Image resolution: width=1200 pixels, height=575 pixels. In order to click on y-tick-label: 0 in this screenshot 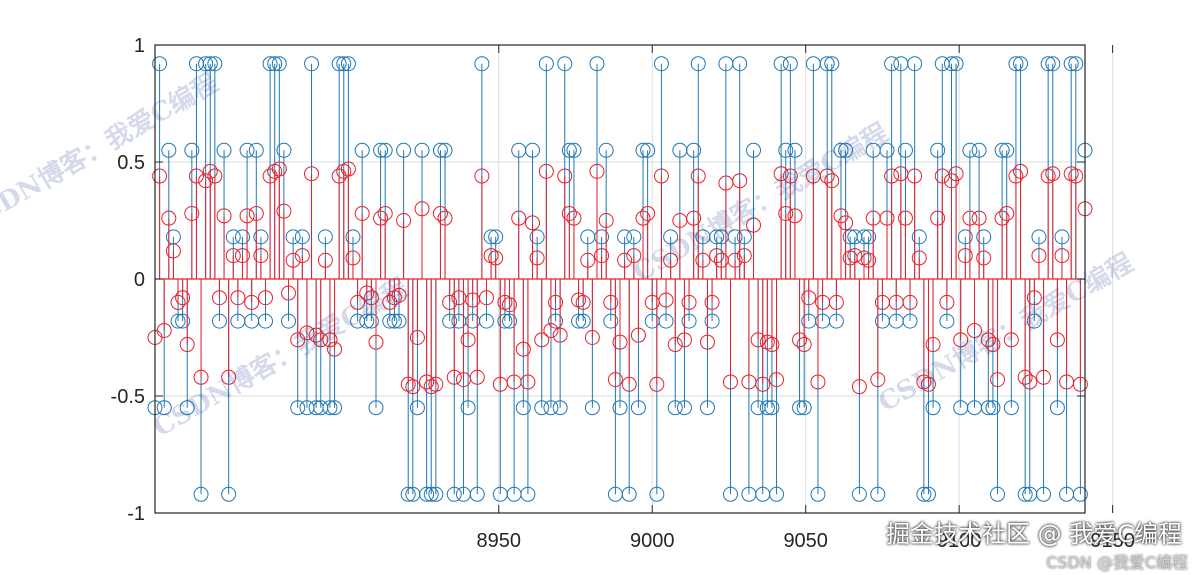, I will do `click(139, 280)`.